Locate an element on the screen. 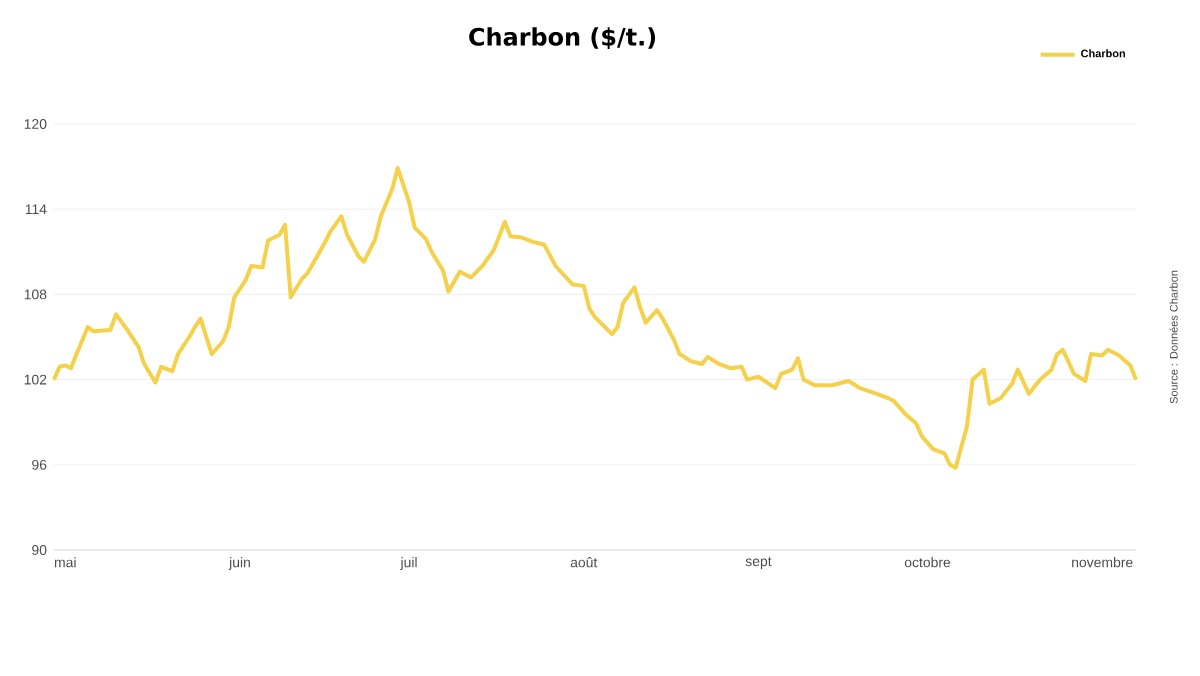 This screenshot has height=676, width=1200. chart-title: Charbon ($/t.) is located at coordinates (562, 38).